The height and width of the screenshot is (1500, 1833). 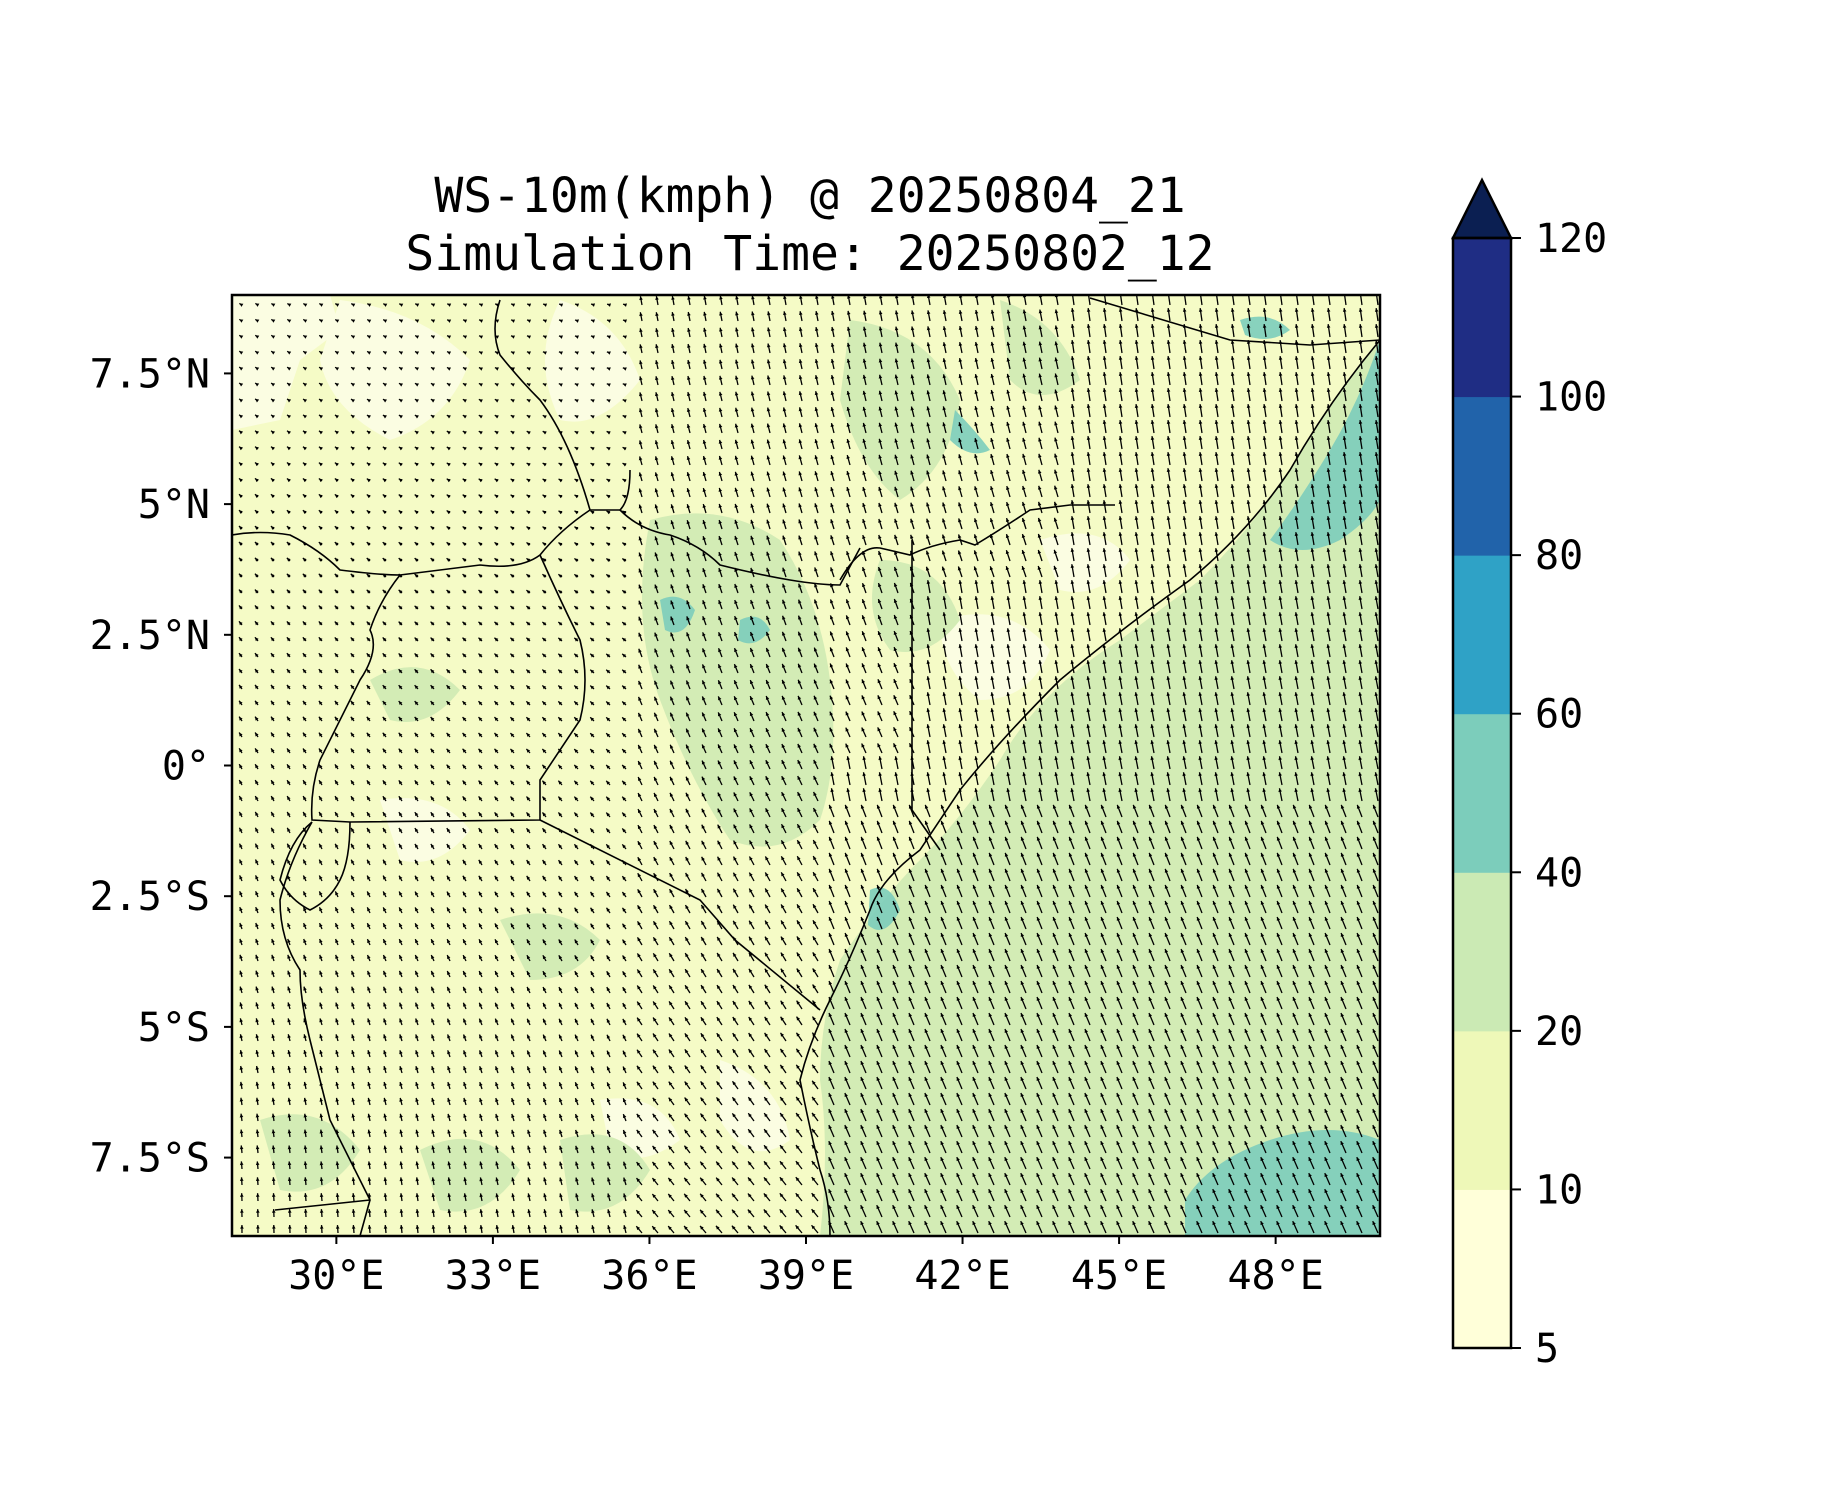 I want to click on colorbar-label: 60, so click(x=1559, y=715).